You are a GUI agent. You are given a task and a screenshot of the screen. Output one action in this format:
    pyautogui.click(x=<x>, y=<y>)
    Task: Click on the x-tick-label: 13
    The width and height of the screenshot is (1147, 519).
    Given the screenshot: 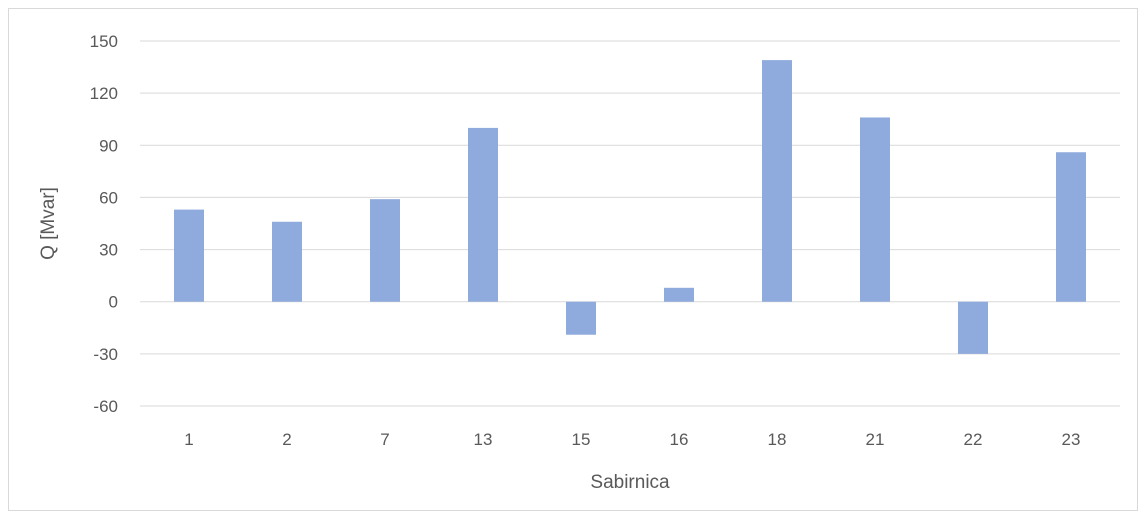 What is the action you would take?
    pyautogui.click(x=483, y=439)
    